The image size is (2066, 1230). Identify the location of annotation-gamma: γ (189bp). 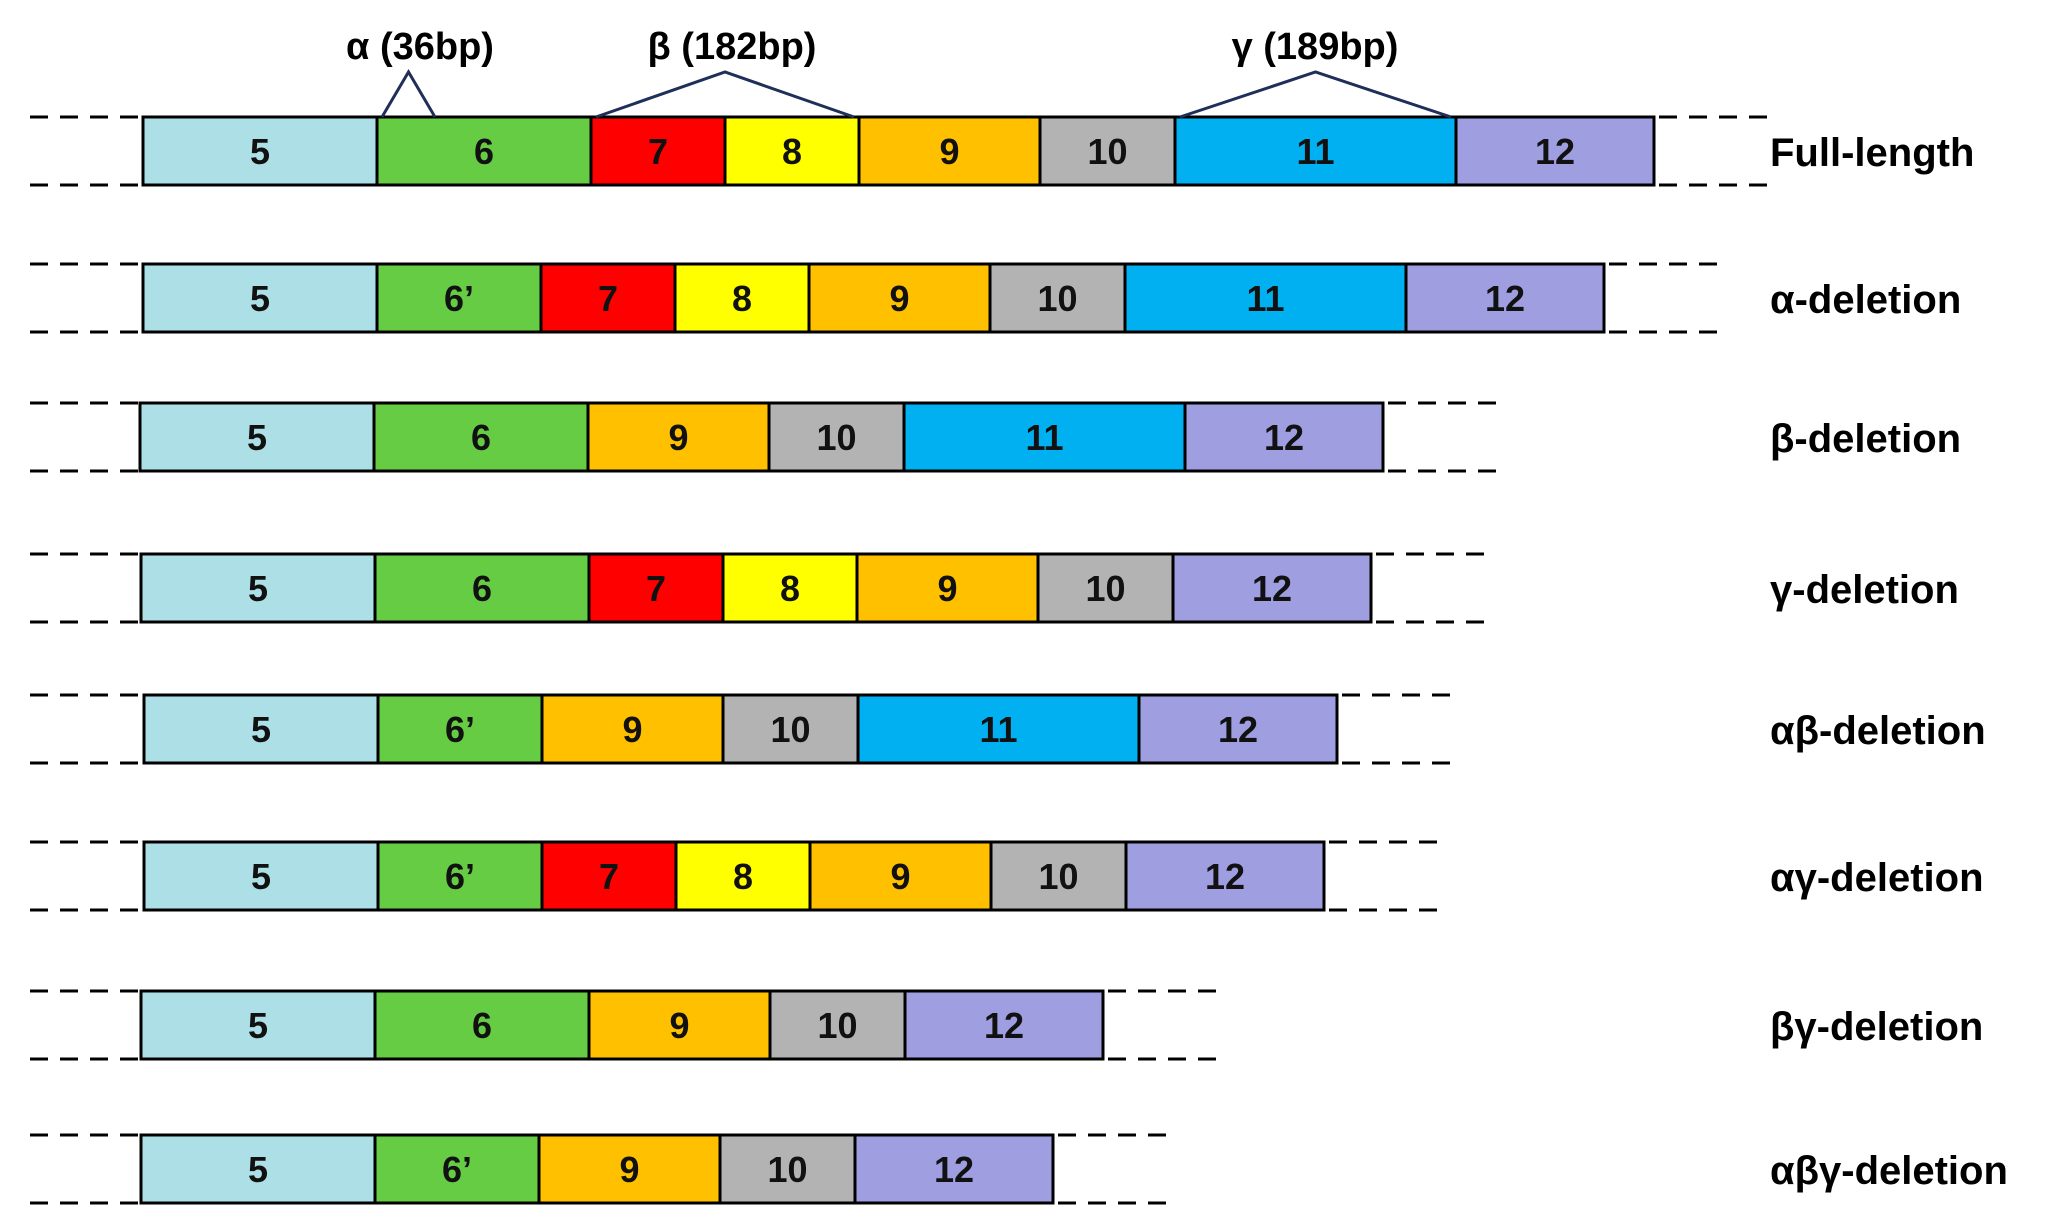
(1315, 72).